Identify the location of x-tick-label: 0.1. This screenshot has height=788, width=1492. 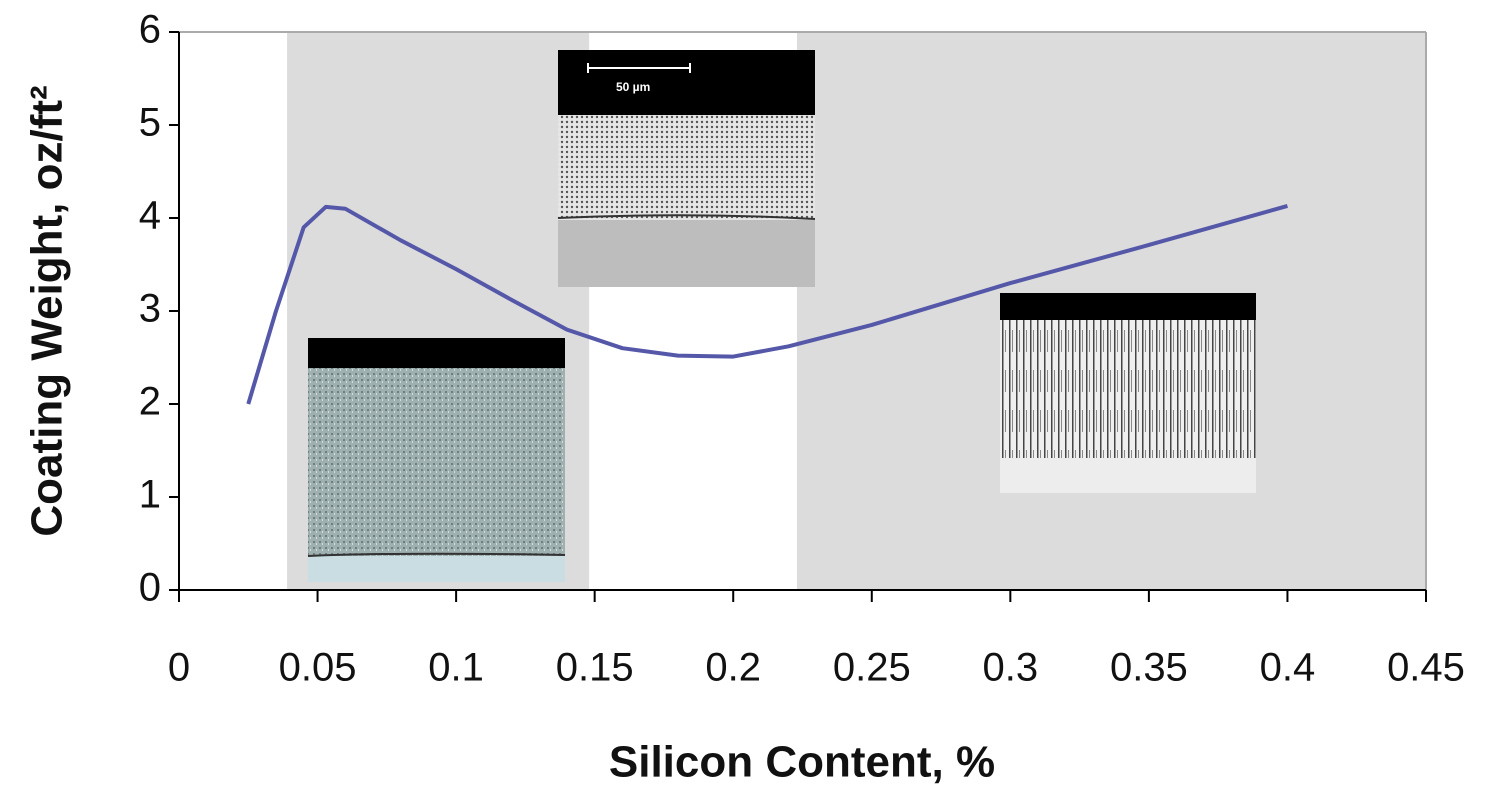
(456, 668).